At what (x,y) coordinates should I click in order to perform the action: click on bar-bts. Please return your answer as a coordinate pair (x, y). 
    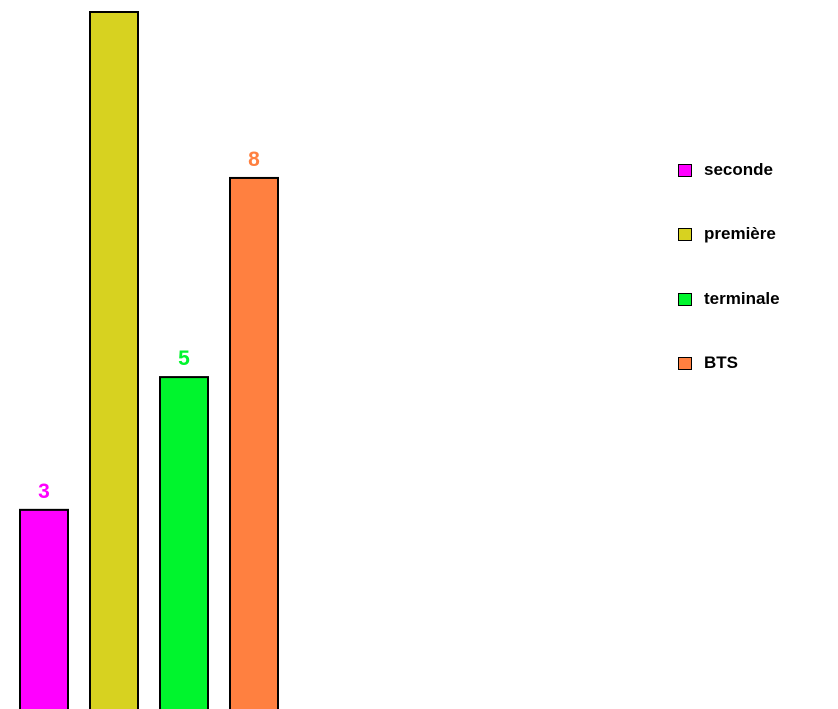
    Looking at the image, I should click on (254, 442).